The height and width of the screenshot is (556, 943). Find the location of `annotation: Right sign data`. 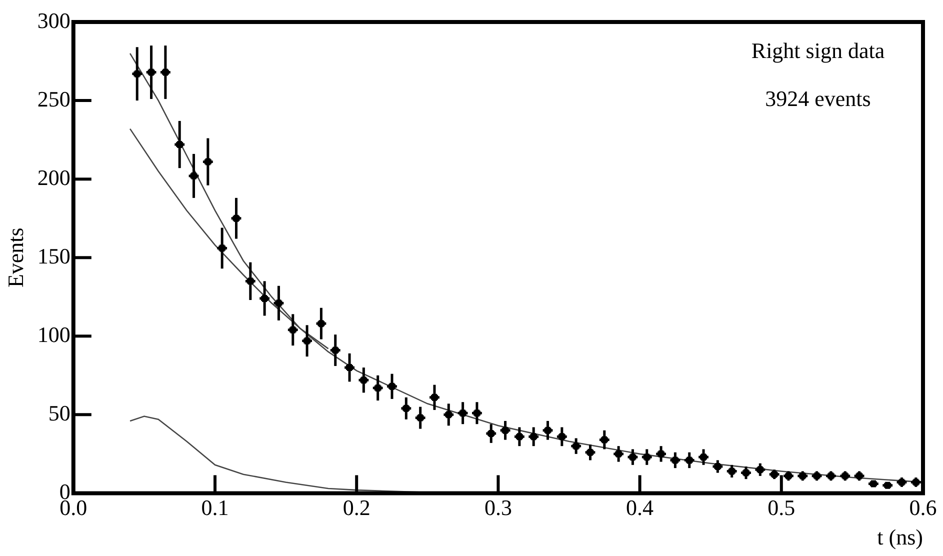

annotation: Right sign data is located at coordinates (818, 50).